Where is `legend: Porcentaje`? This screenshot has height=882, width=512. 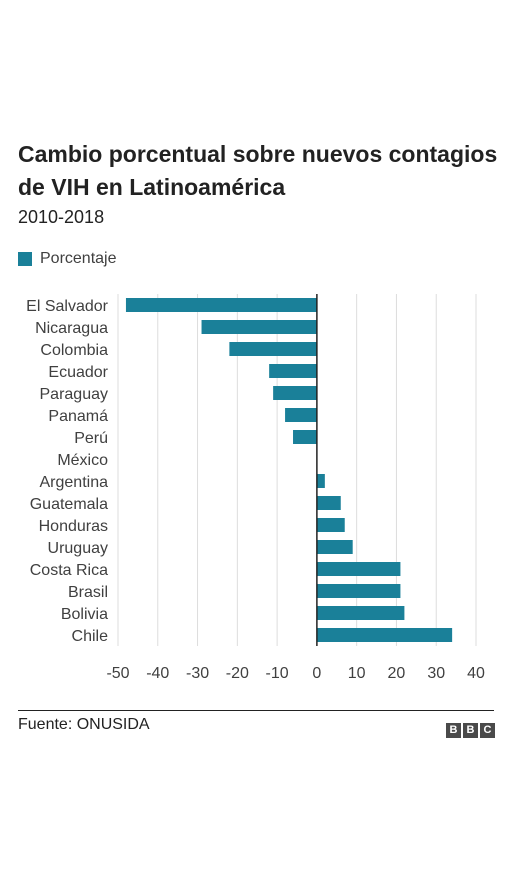
legend: Porcentaje is located at coordinates (67, 259).